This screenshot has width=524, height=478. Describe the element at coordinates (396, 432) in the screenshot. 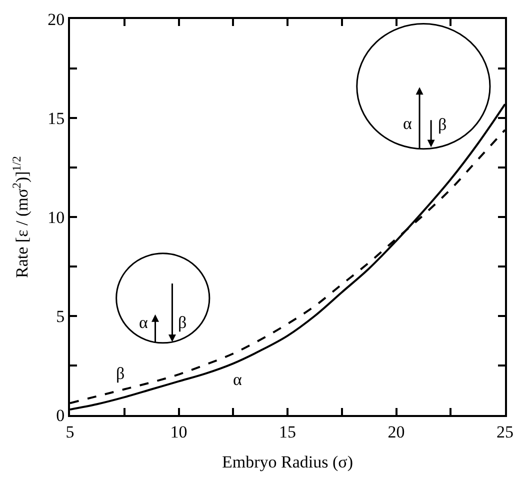

I see `x-tick-label: 20` at that location.